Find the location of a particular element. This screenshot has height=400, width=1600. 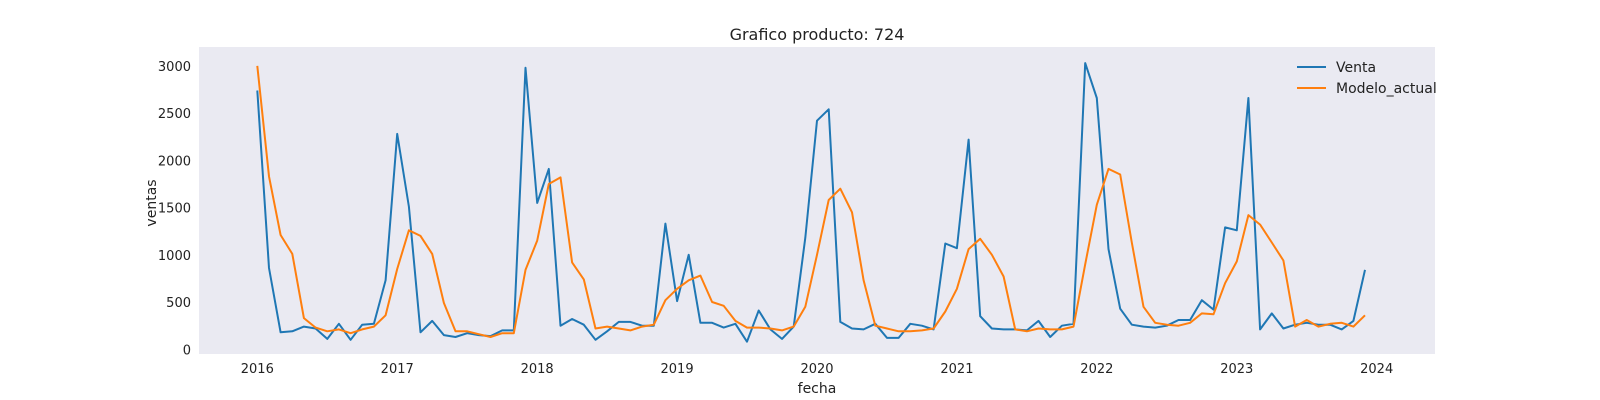

y-axis: 0 500 1000 1500 2000 2500 3000 is located at coordinates (174, 209).